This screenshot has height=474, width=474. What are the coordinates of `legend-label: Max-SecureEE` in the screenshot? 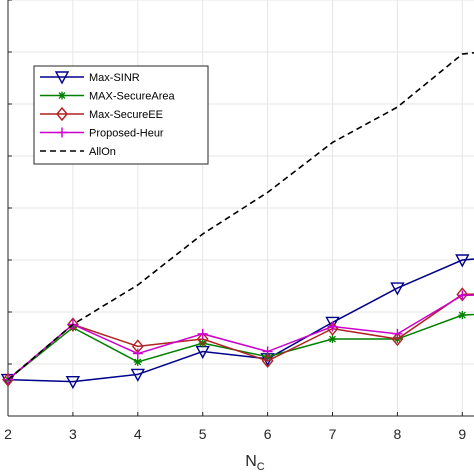 It's located at (126, 115).